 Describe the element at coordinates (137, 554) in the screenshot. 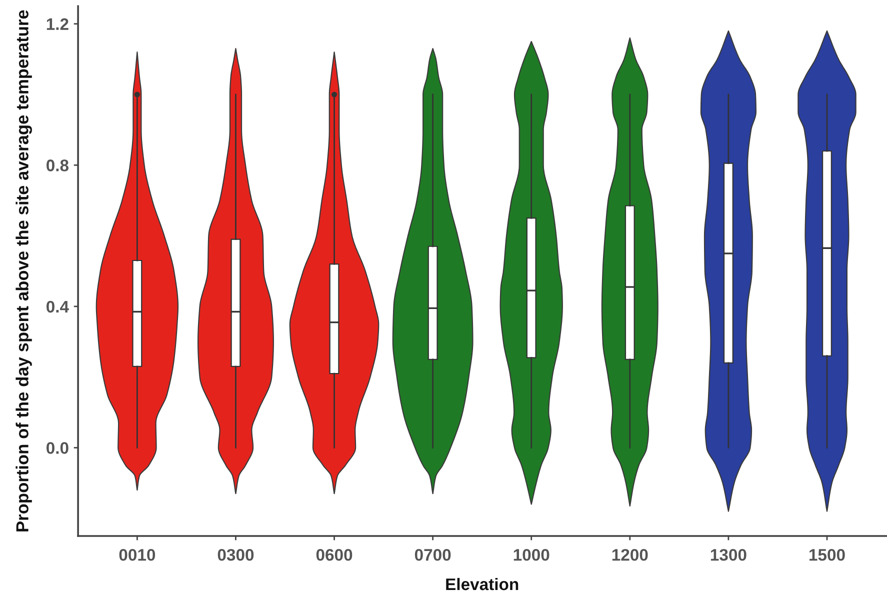

I see `x-tick-label: 0010` at that location.